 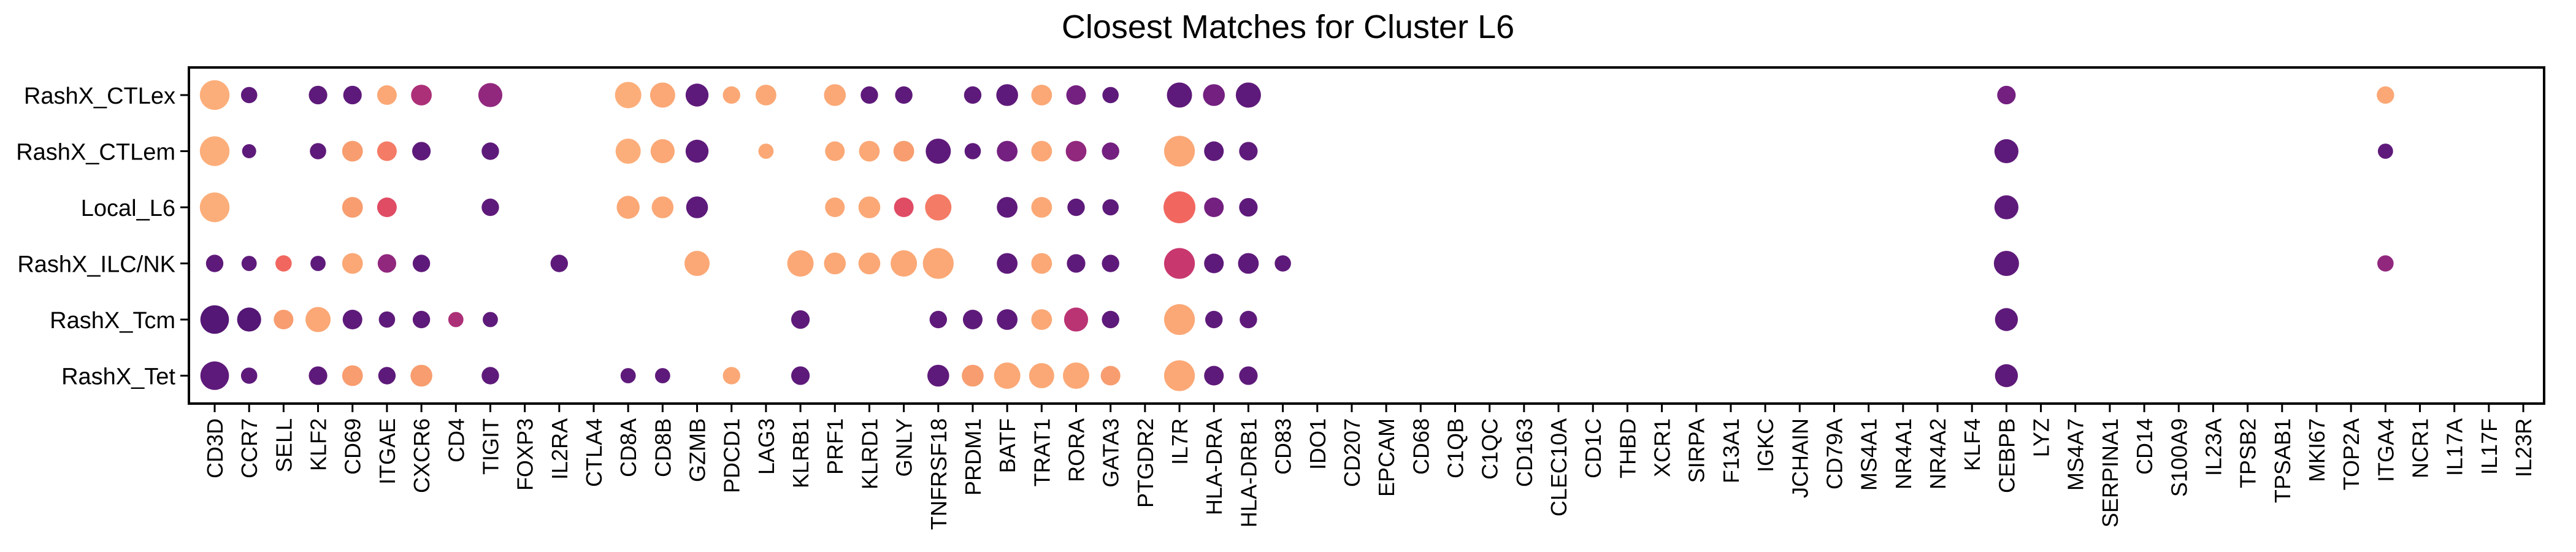 What do you see at coordinates (2351, 454) in the screenshot?
I see `x-tick-label: TOP2A` at bounding box center [2351, 454].